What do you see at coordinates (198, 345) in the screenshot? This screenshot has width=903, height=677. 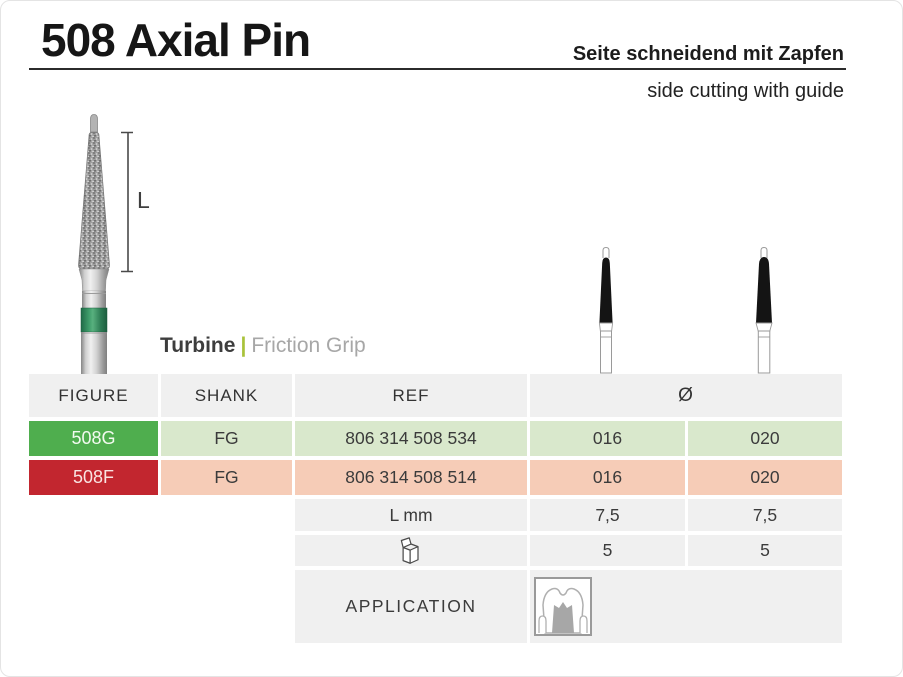 I see `grip-type-de: Turbine` at bounding box center [198, 345].